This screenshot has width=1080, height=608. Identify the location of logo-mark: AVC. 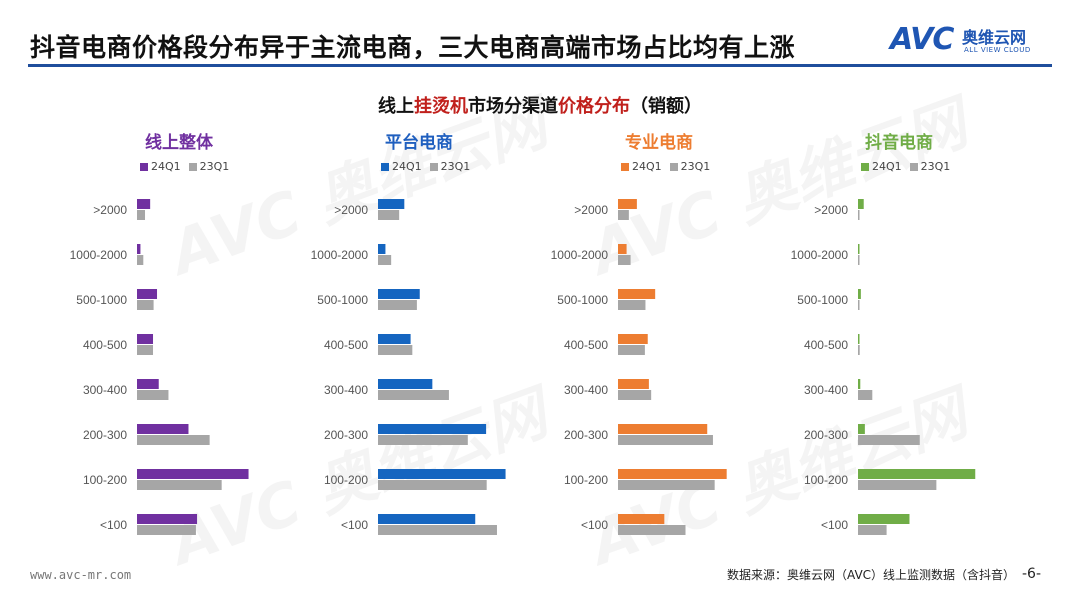
(922, 39).